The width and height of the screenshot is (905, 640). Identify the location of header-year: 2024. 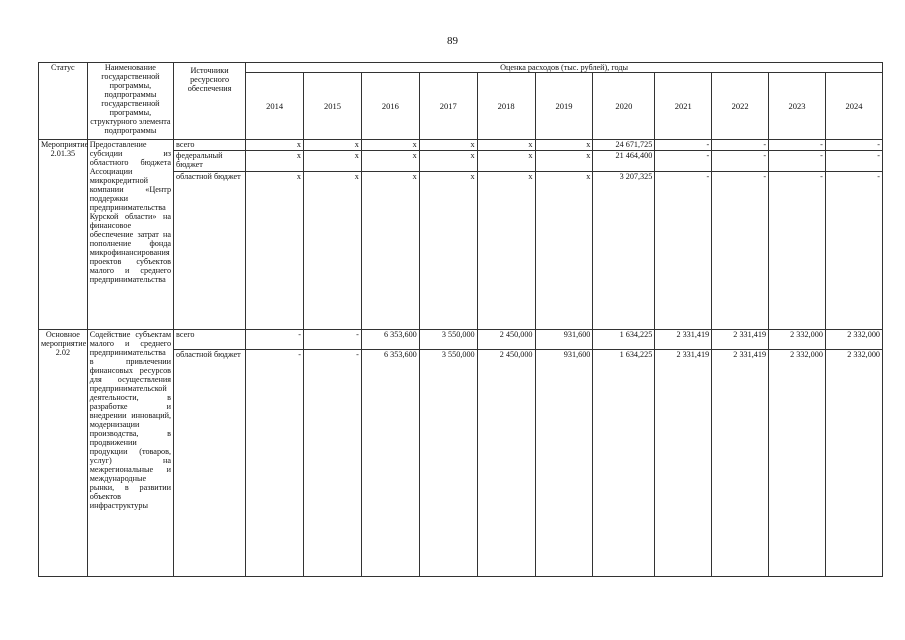
(854, 106).